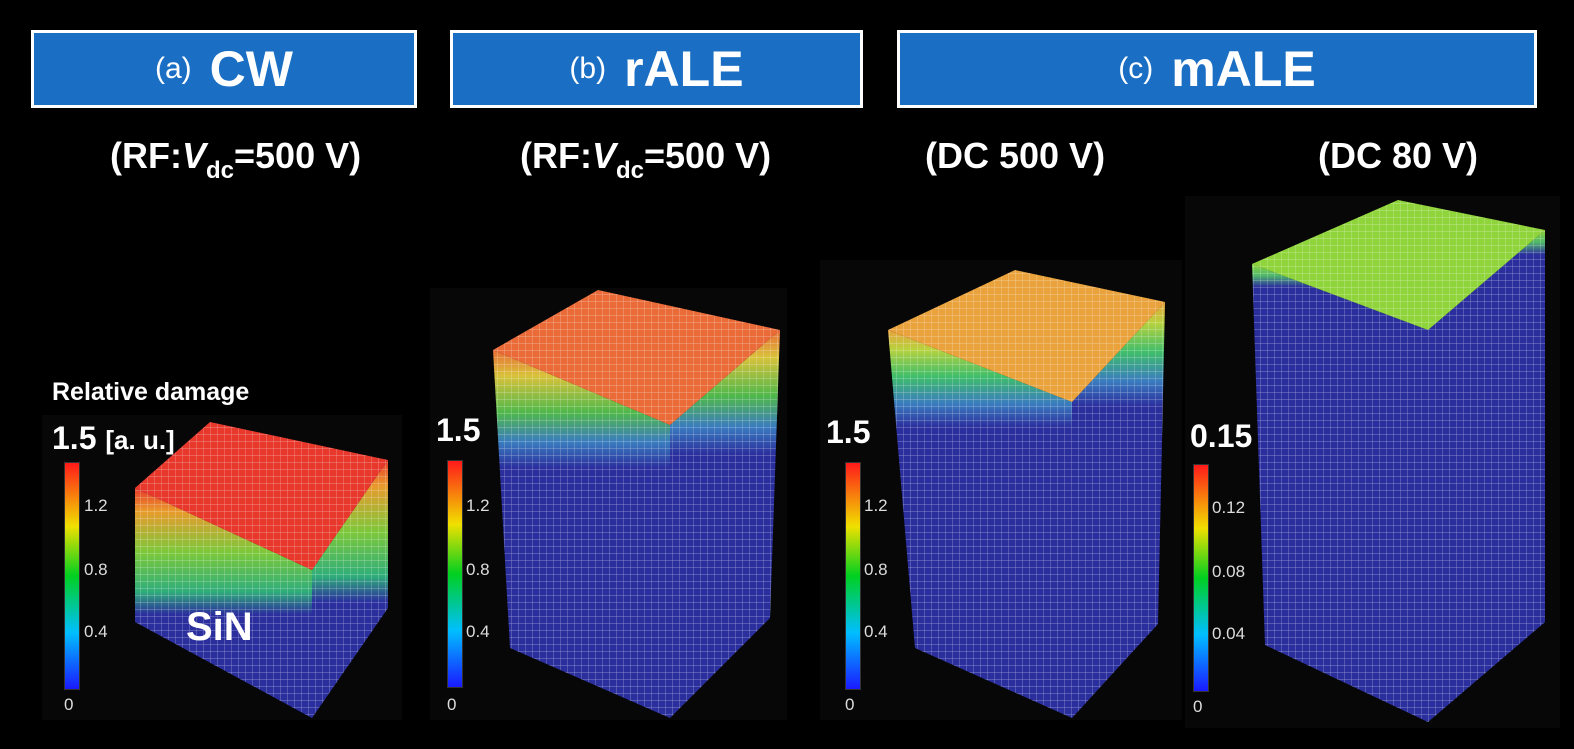 This screenshot has height=749, width=1574. Describe the element at coordinates (219, 627) in the screenshot. I see `material-label: SiN` at that location.